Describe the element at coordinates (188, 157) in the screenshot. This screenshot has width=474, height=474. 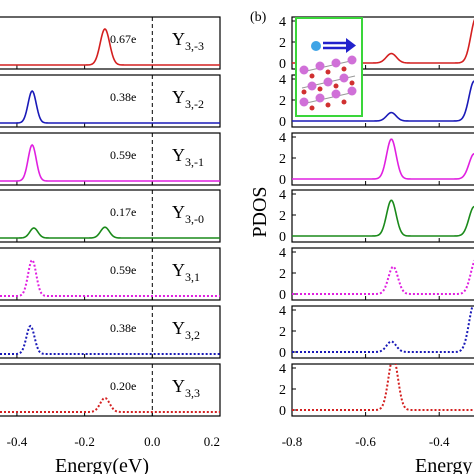
I see `orbital-label: Y3,-1` at that location.